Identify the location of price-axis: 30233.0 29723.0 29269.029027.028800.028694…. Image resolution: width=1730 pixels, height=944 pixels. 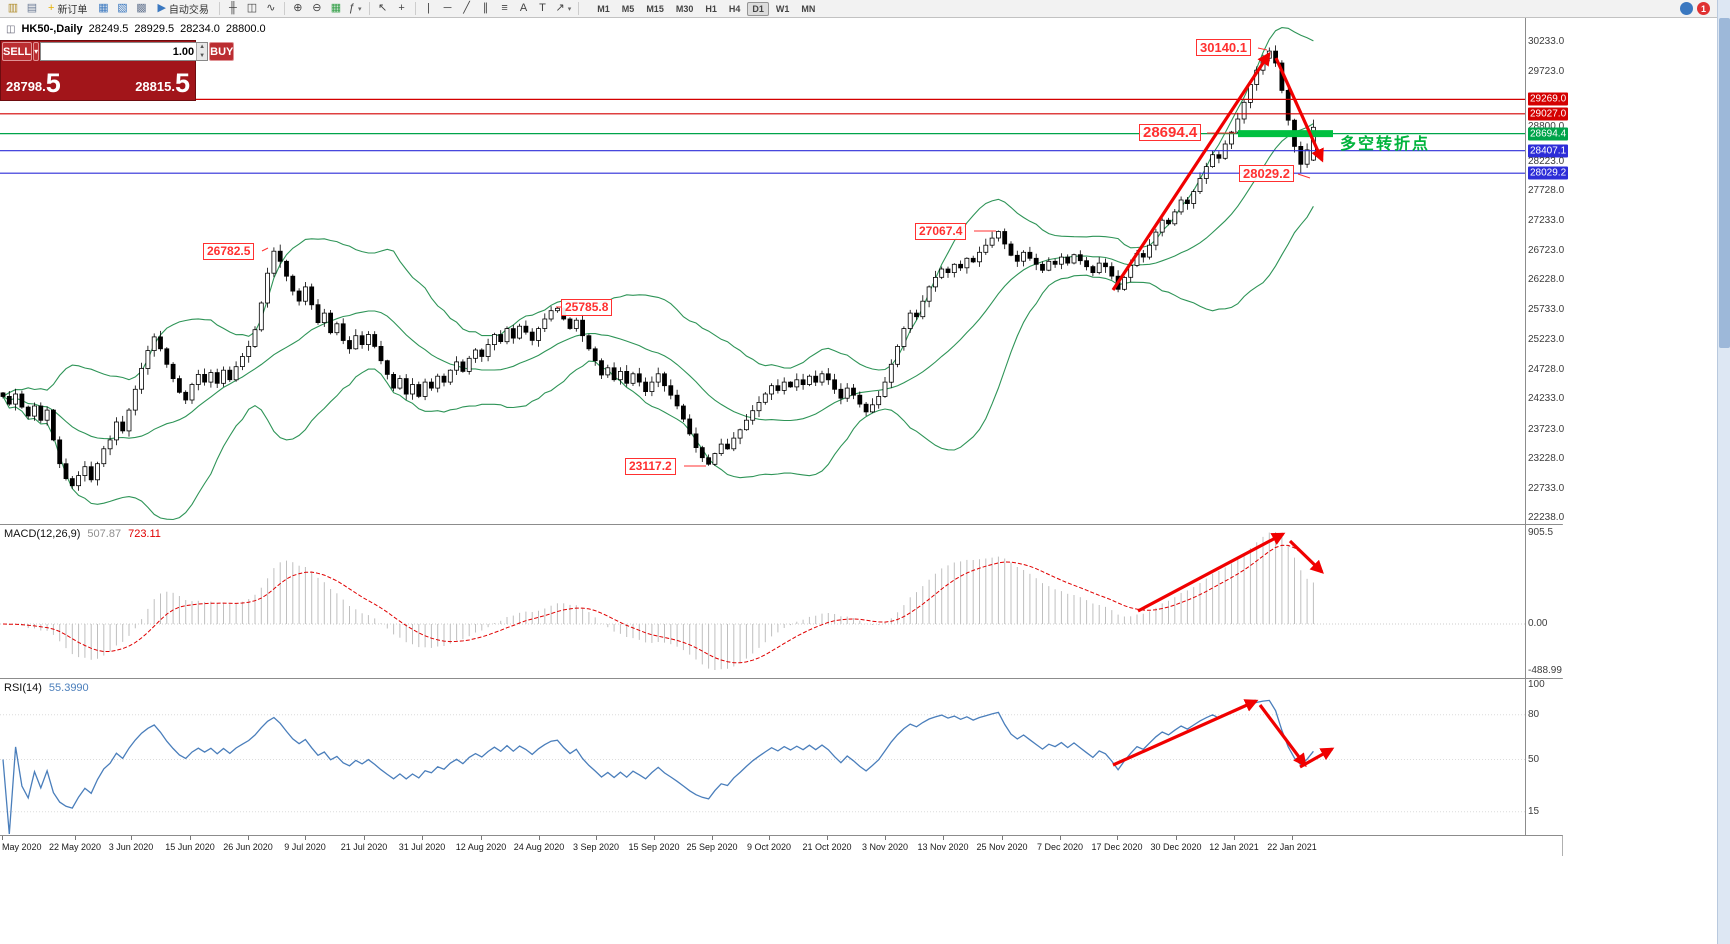
(1547, 271).